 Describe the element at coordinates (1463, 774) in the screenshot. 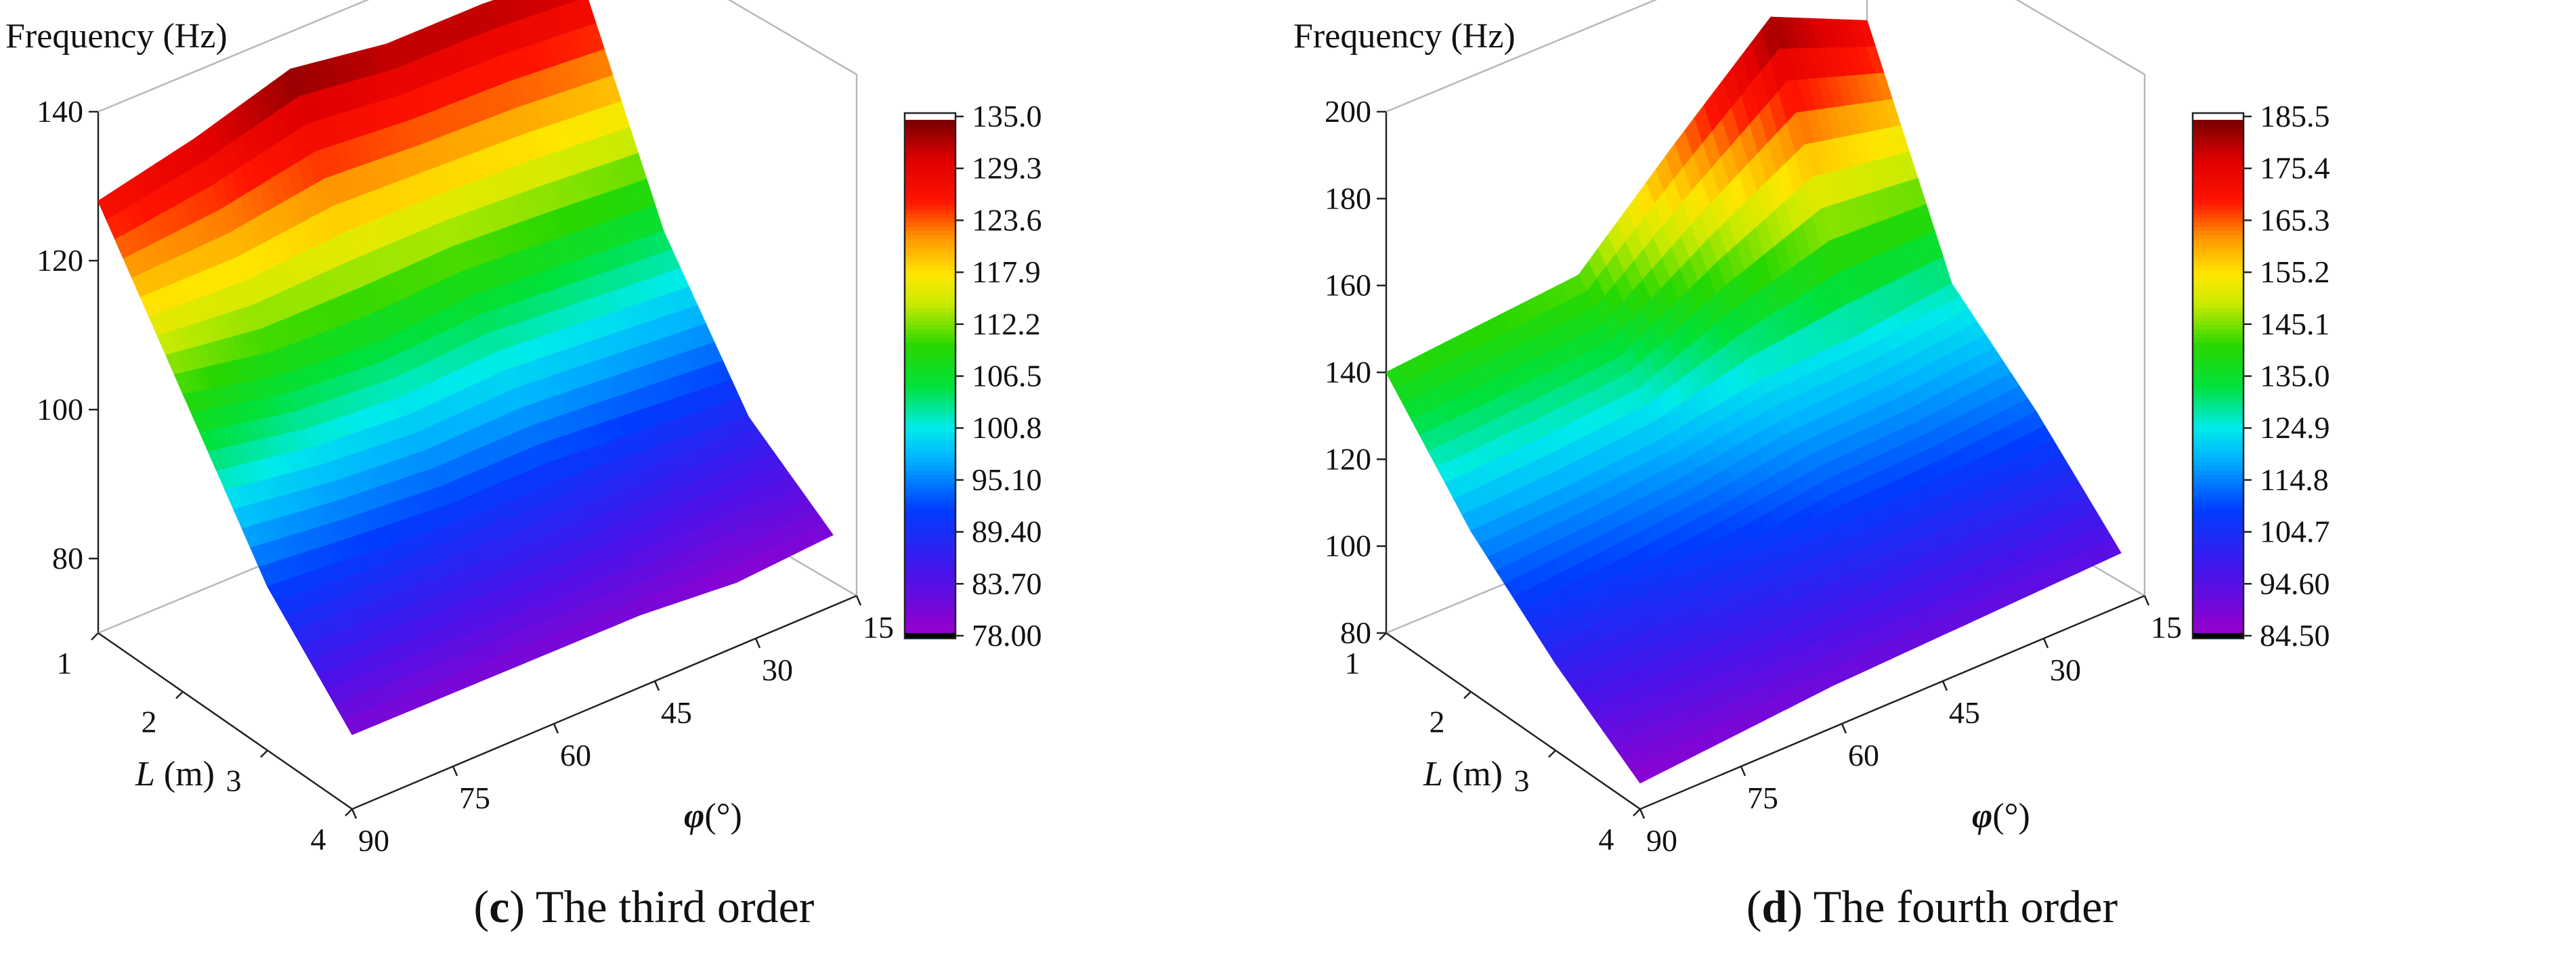

I see `L-axis-title: L (m)` at that location.